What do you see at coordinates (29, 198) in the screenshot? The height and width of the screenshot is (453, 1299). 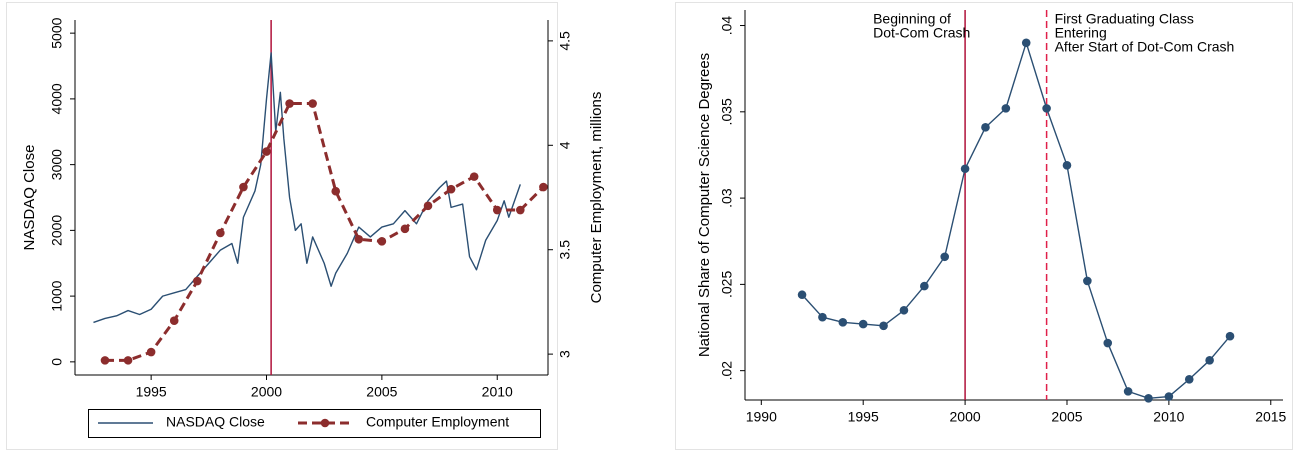 I see `y-axis-title: NASDAQ Close` at bounding box center [29, 198].